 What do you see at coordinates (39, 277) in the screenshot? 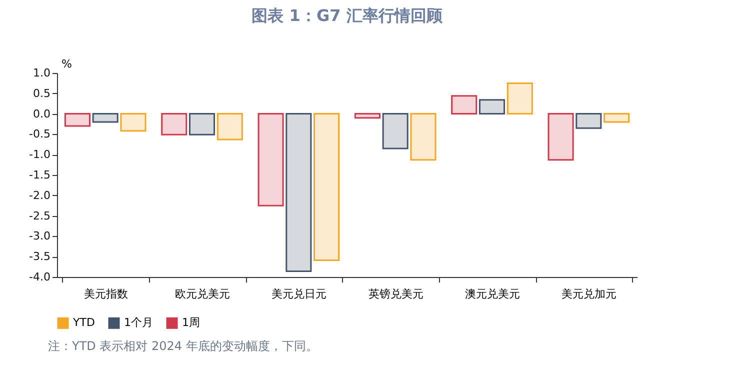
I see `y-tick-label: -4.0` at bounding box center [39, 277].